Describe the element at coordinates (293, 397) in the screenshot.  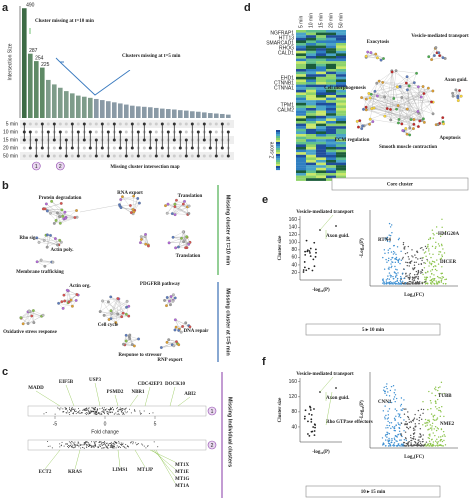
I see `tick-label: 120` at that location.